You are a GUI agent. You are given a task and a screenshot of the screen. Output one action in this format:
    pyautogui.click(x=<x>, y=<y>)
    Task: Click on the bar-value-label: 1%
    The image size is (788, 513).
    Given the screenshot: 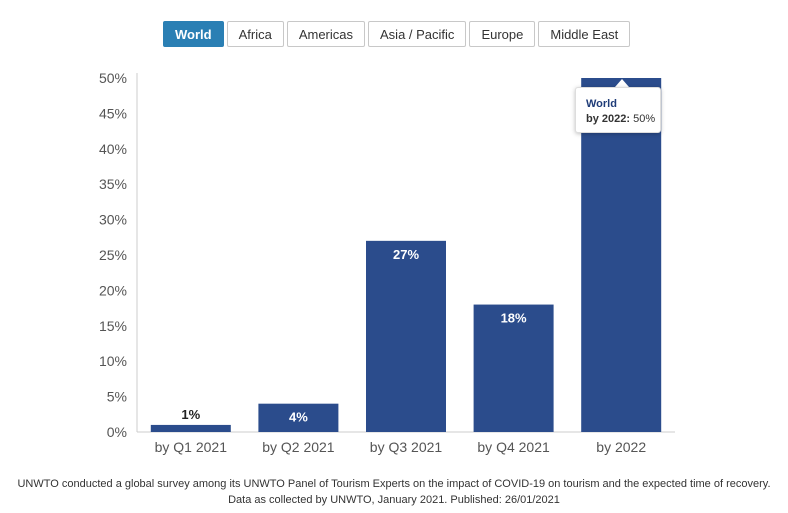 What is the action you would take?
    pyautogui.click(x=190, y=414)
    